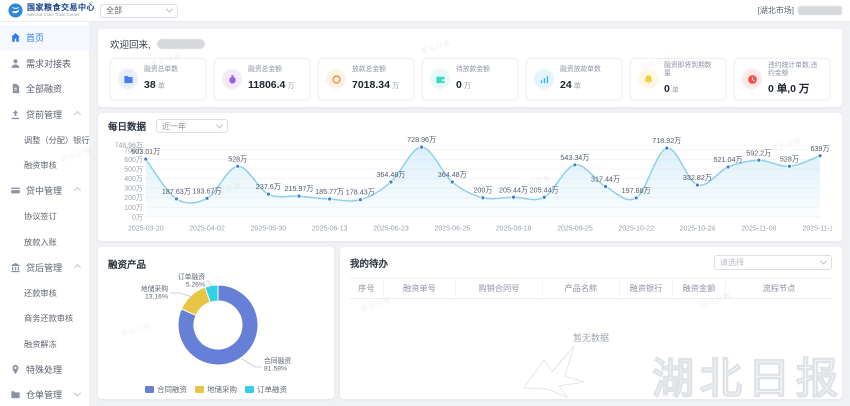 This screenshot has width=850, height=406. What do you see at coordinates (267, 84) in the screenshot?
I see `stat-value: 11806.4` at bounding box center [267, 84].